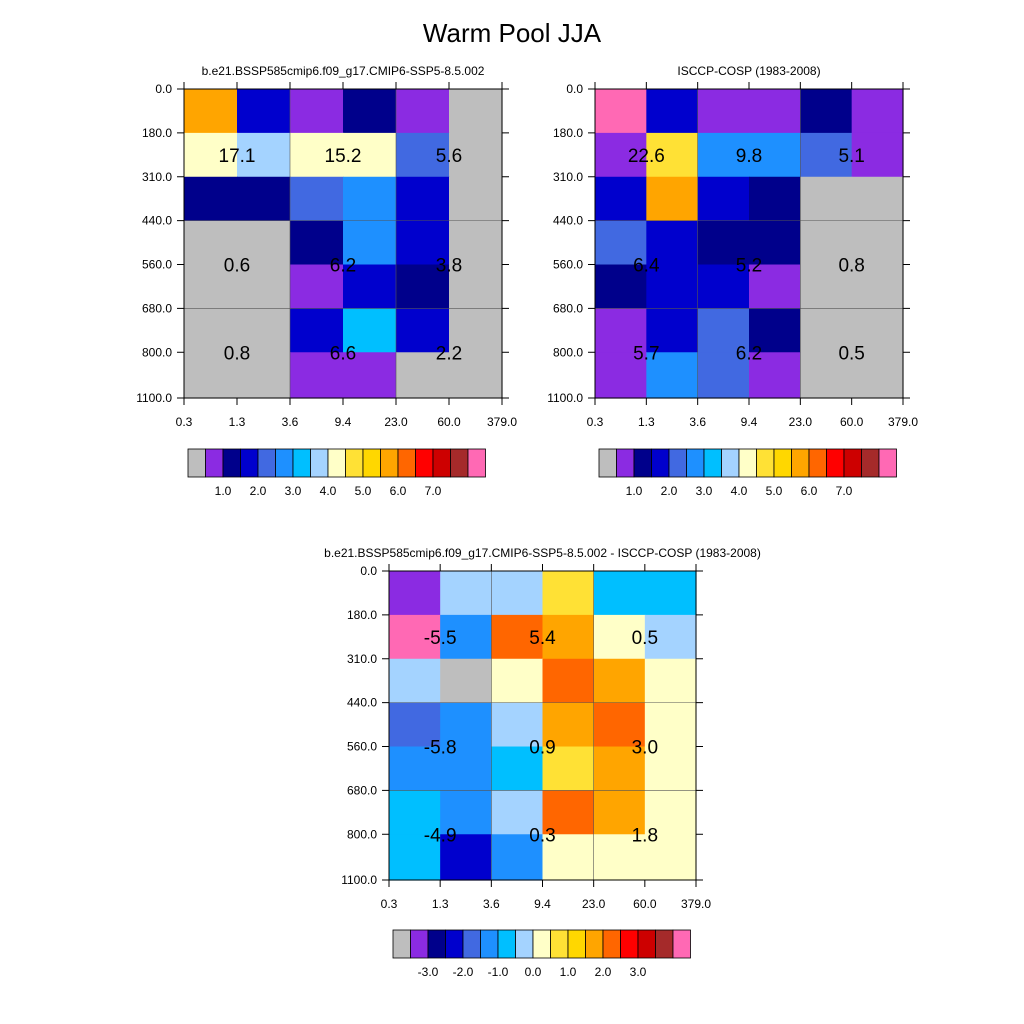 The image size is (1024, 1024). Describe the element at coordinates (293, 491) in the screenshot. I see `colorbar-label: 3.0` at that location.